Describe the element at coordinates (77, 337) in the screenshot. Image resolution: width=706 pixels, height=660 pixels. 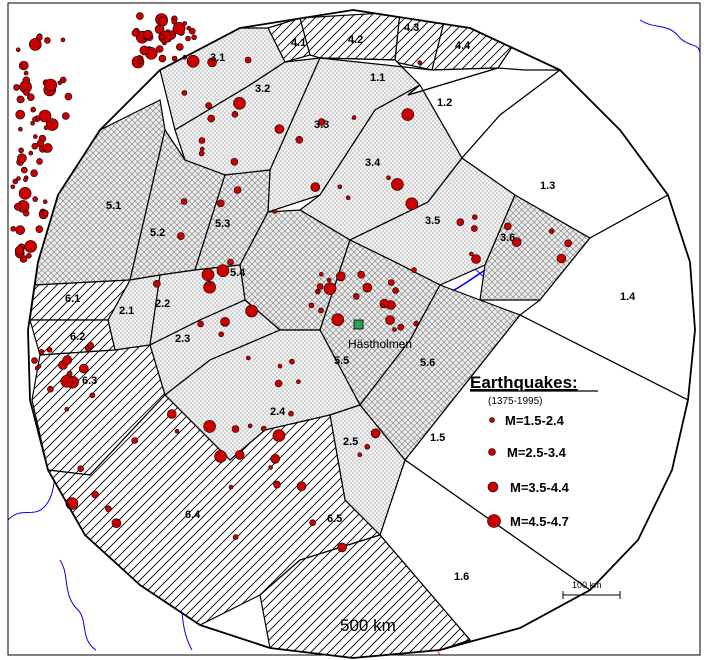
I see `zone-label-6-2: 6.2` at that location.